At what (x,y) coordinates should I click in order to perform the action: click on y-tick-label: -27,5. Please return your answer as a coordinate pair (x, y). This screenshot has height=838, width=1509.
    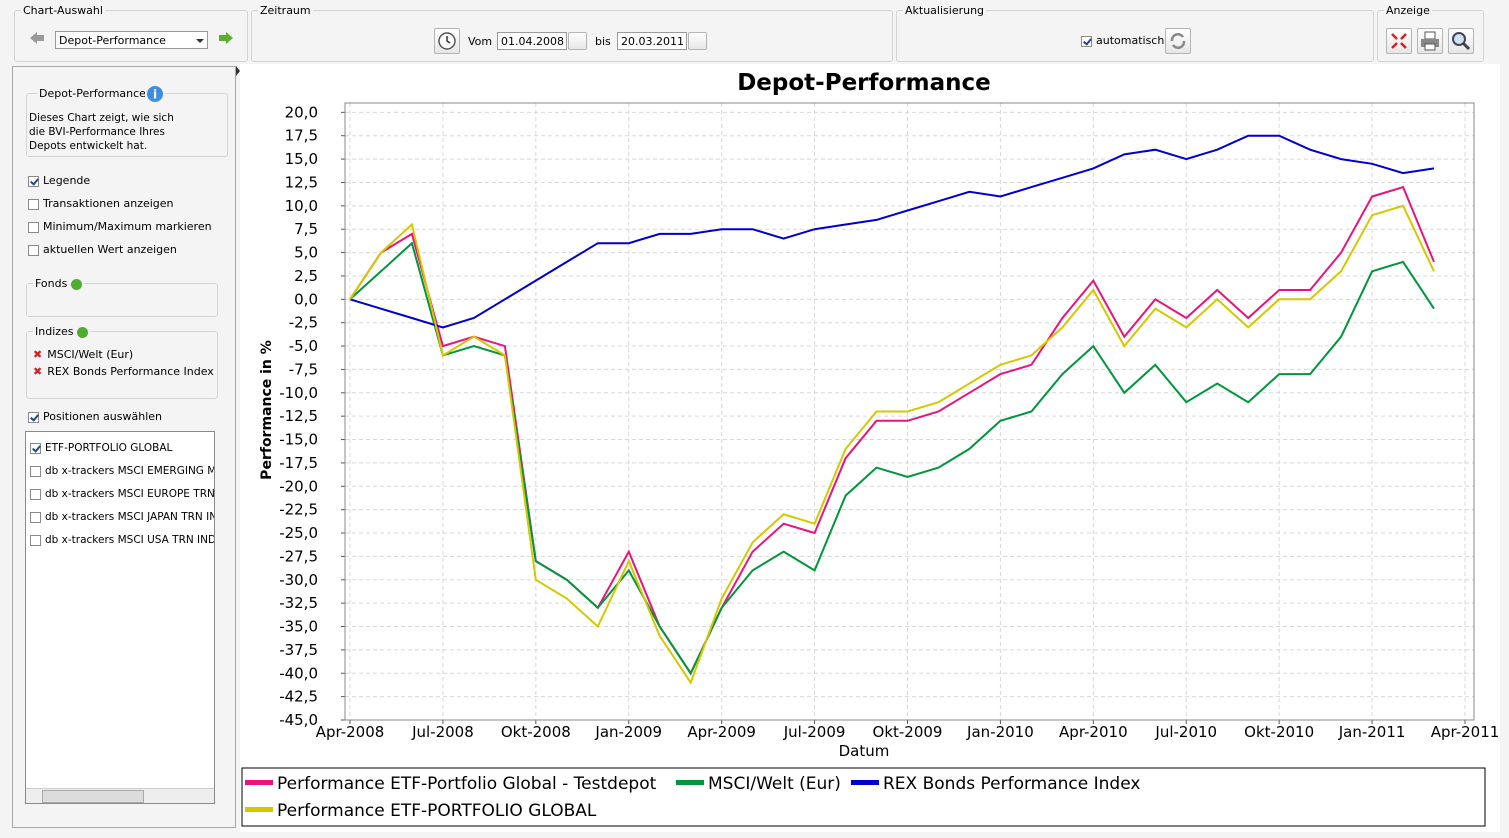
    Looking at the image, I should click on (298, 556).